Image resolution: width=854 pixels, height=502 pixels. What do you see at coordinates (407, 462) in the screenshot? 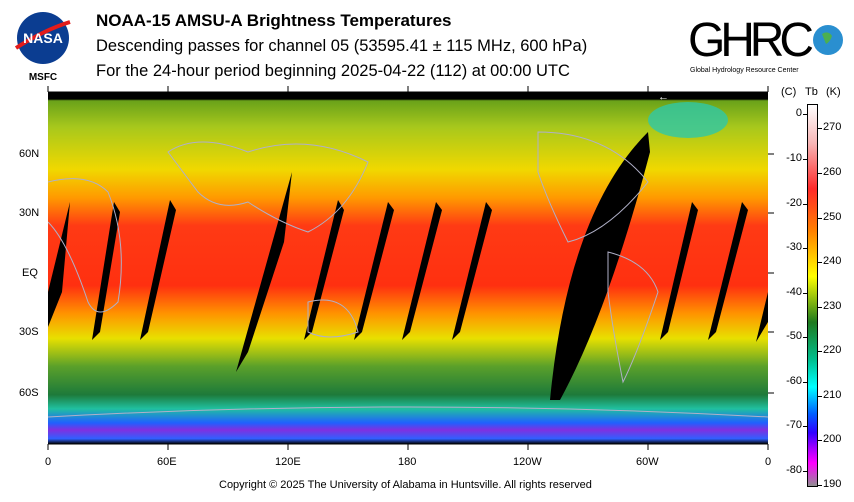
I see `lon-label: 180` at bounding box center [407, 462].